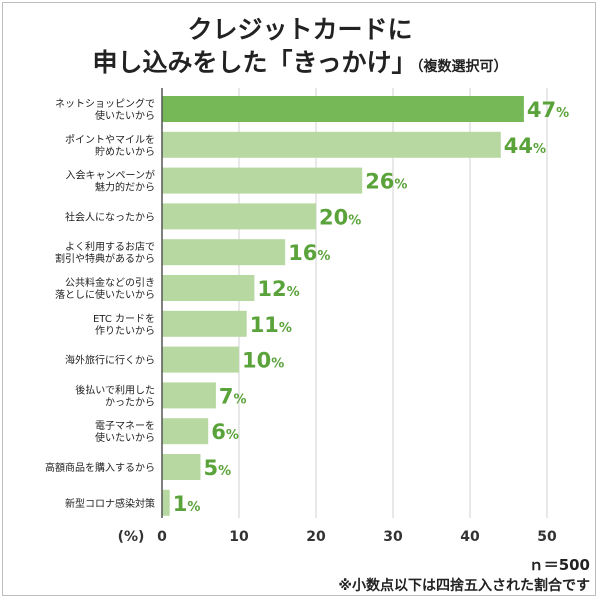 The width and height of the screenshot is (600, 600). What do you see at coordinates (125, 331) in the screenshot?
I see `category-label-6-1: 作りたいから` at bounding box center [125, 331].